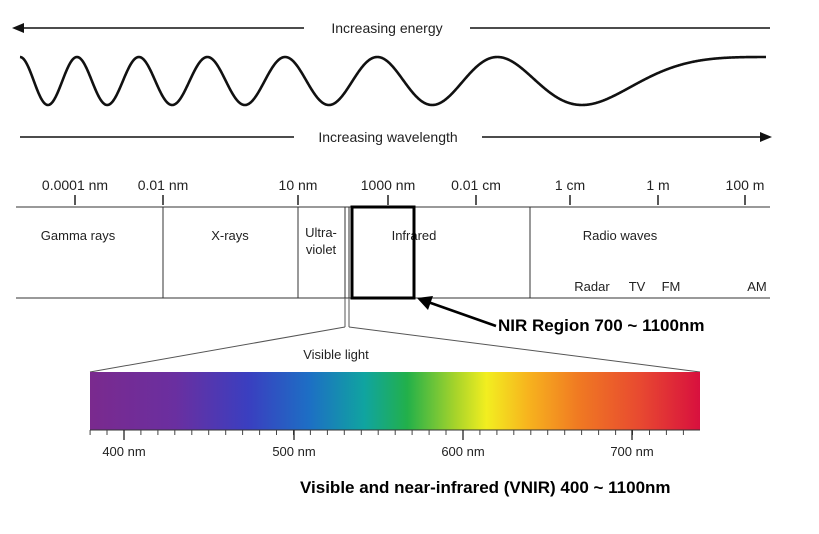  I want to click on visible-spectrum-bar, so click(395, 401).